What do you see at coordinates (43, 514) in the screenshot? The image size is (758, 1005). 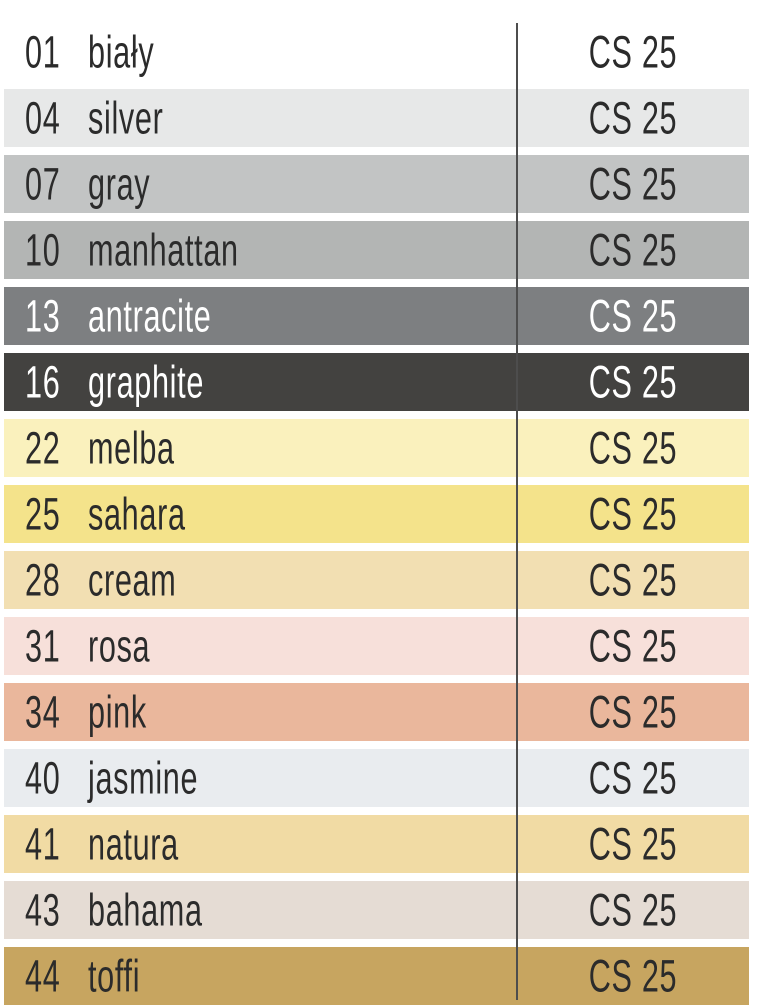 I see `color-code: 25` at bounding box center [43, 514].